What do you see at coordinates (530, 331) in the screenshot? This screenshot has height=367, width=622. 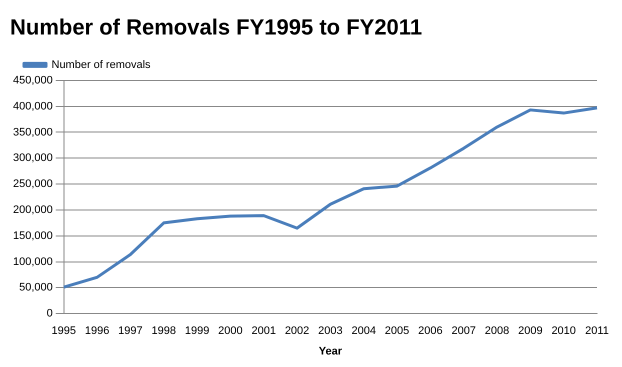 I see `x-tick-label: 2009` at bounding box center [530, 331].